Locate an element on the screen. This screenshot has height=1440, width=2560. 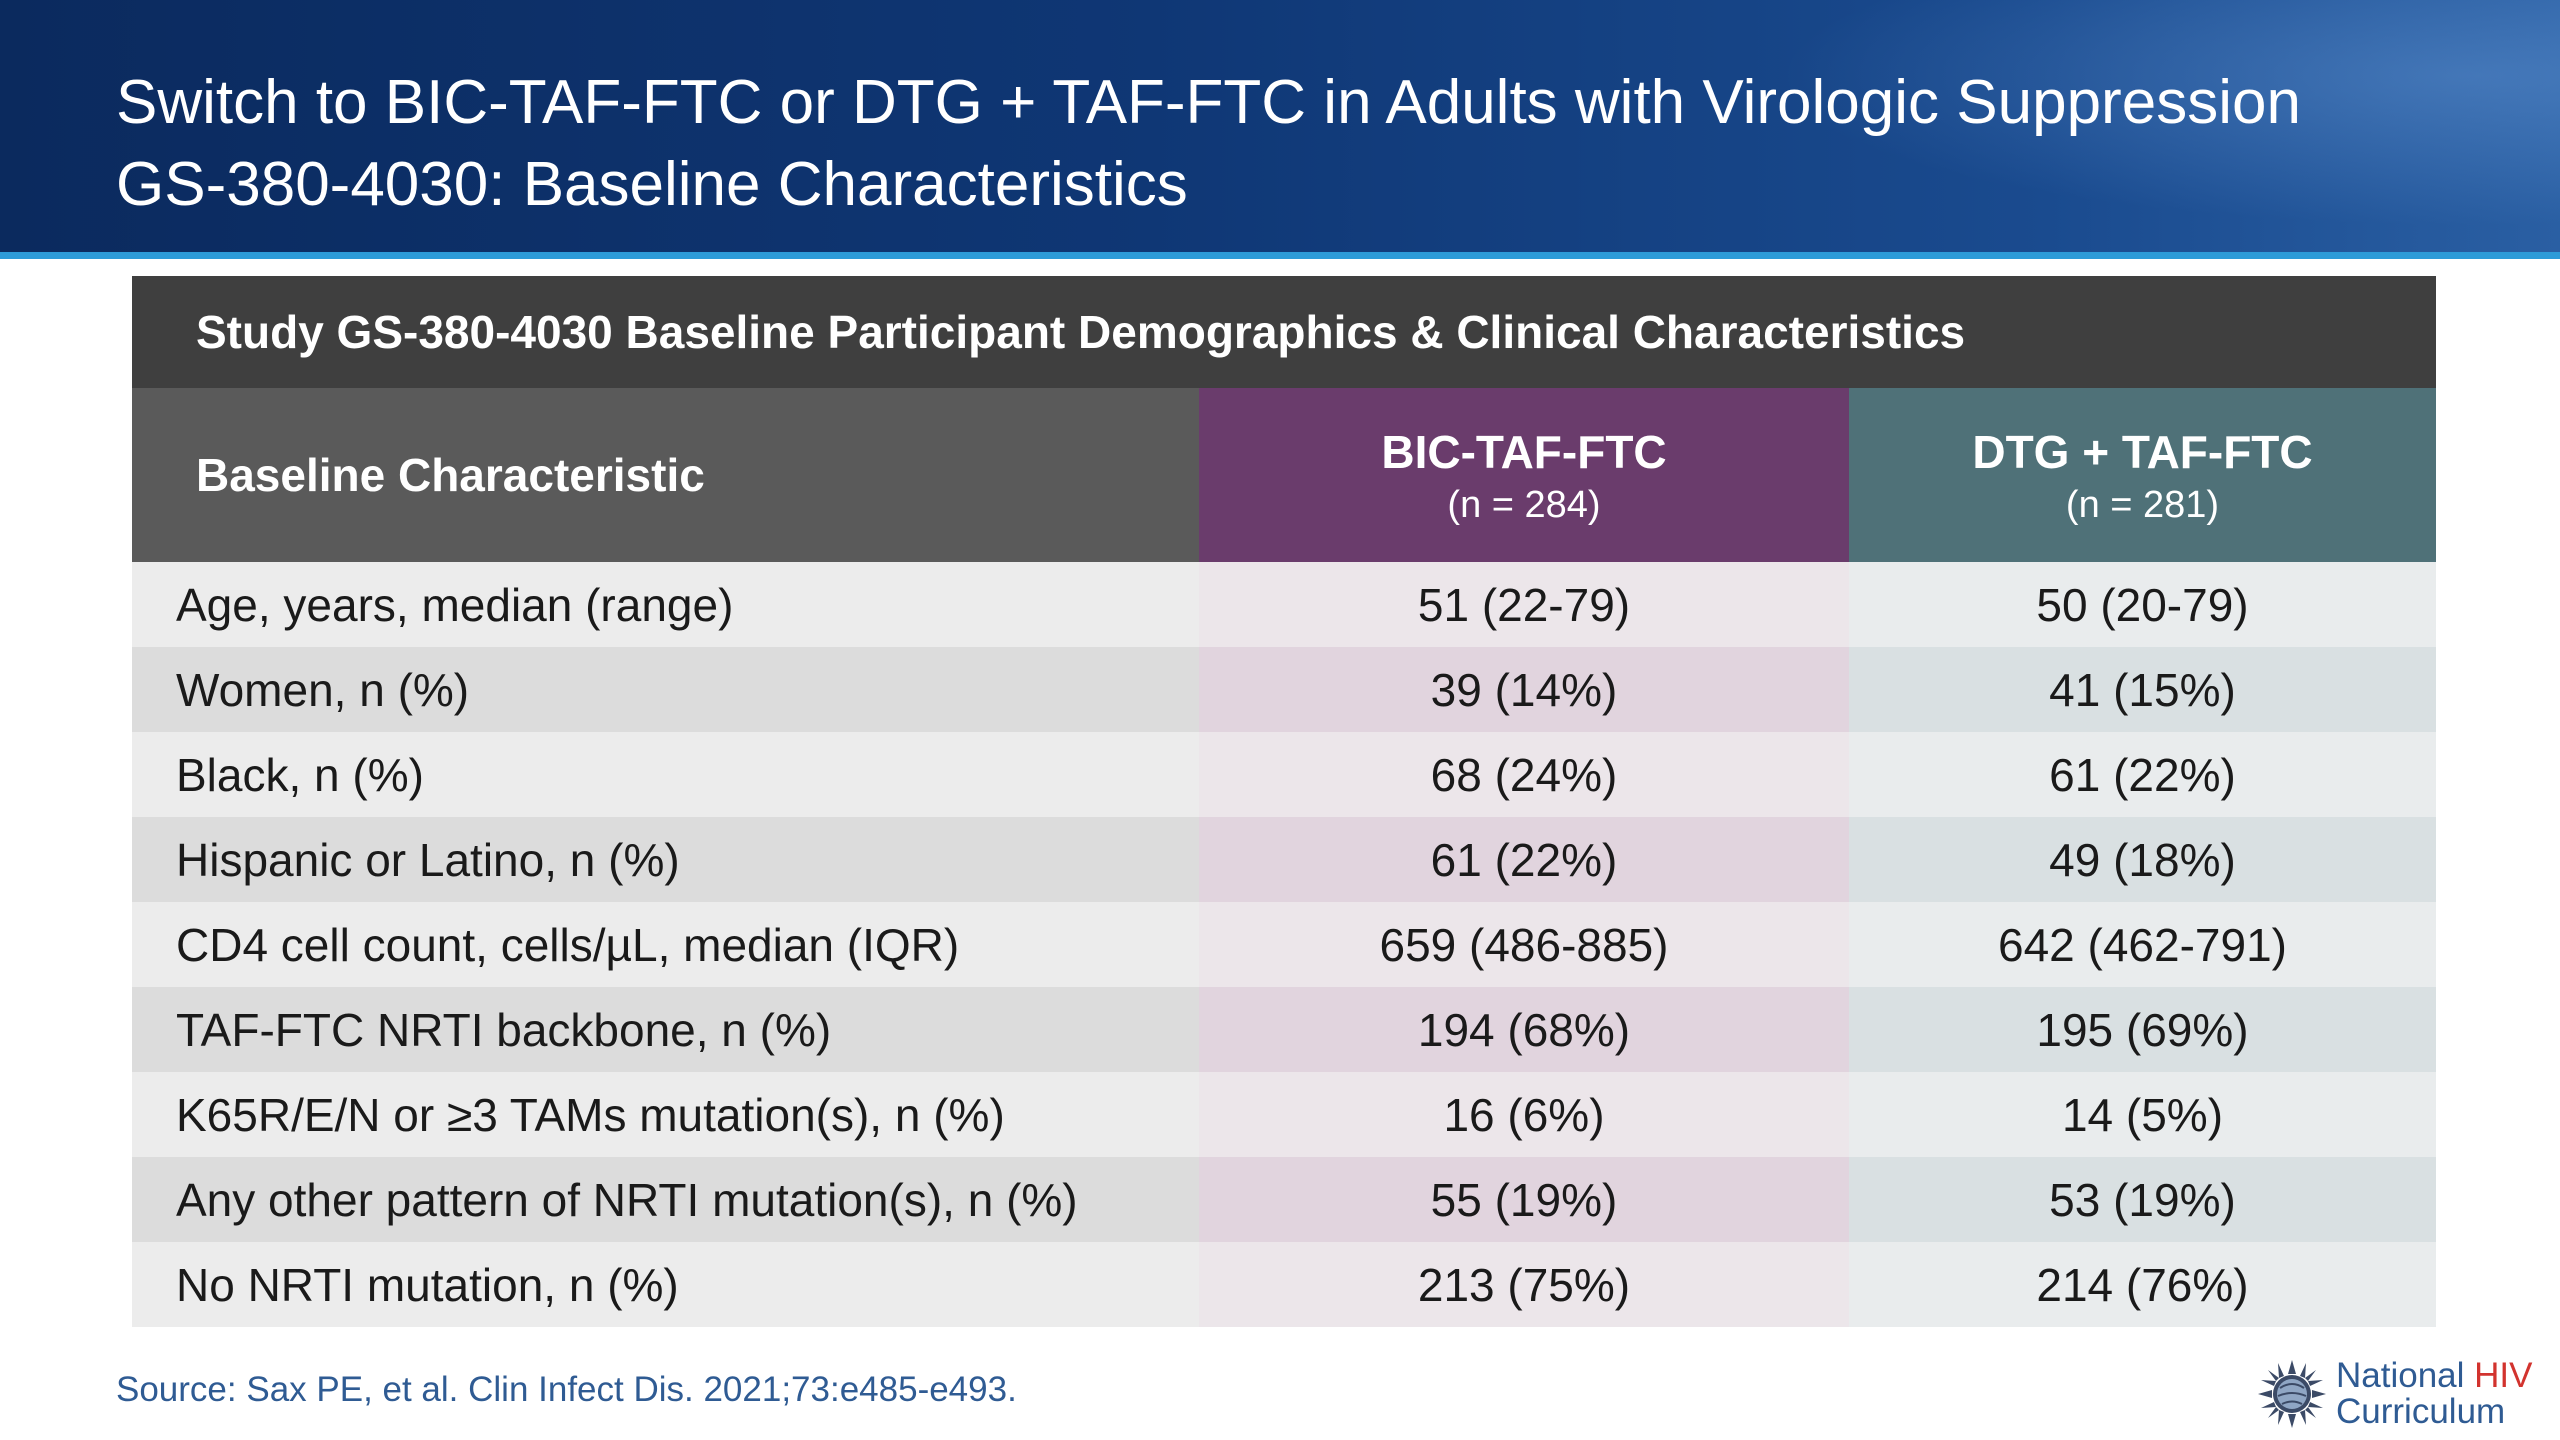
row-label: Black, n (%) is located at coordinates (665, 774).